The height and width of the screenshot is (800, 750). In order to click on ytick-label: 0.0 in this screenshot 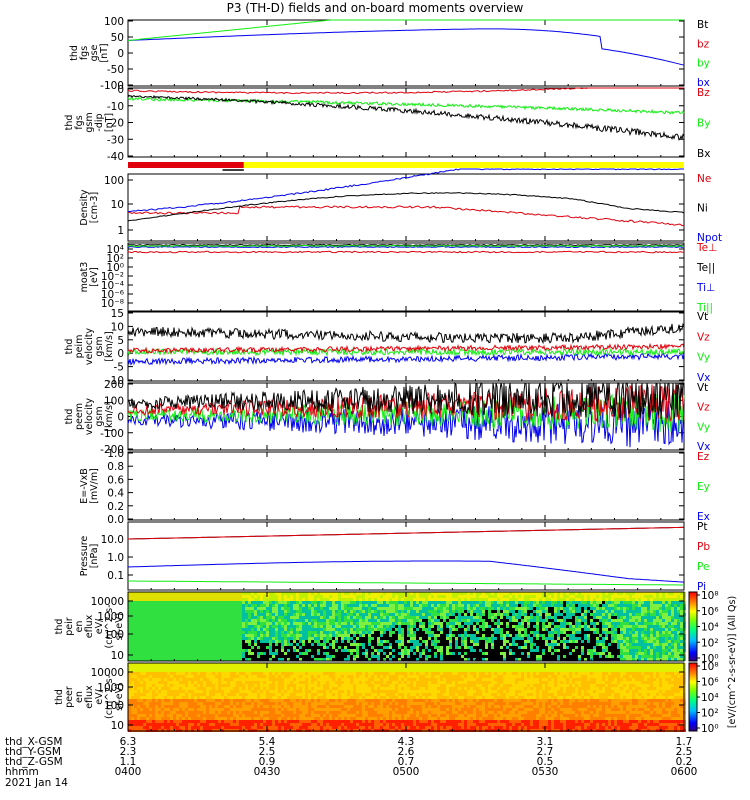, I will do `click(115, 520)`.